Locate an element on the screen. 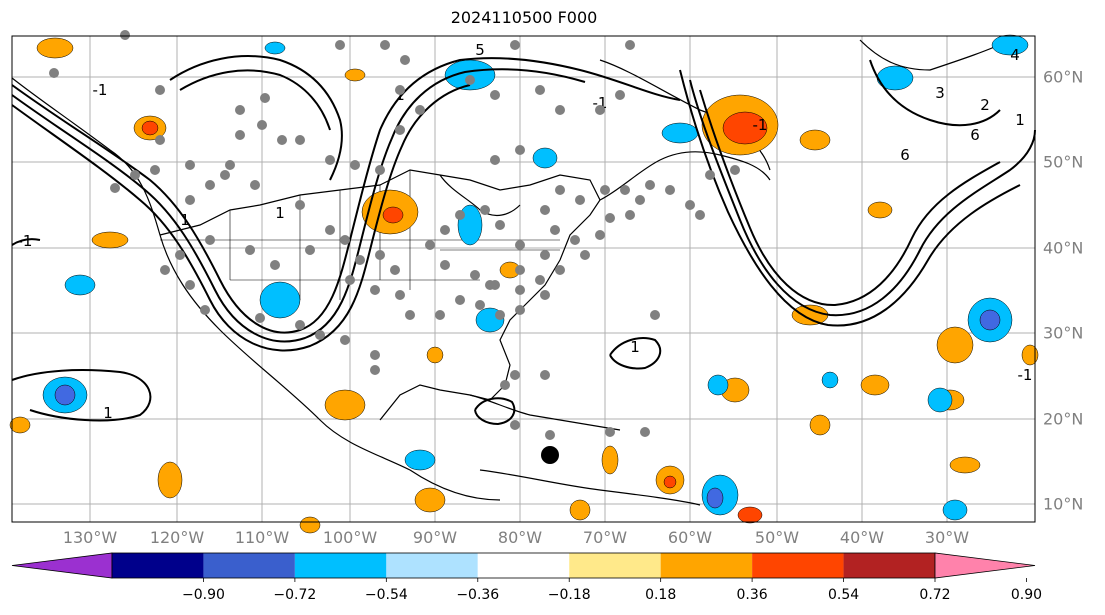 The image size is (1105, 615). latitude-label: 60°N is located at coordinates (1063, 77).